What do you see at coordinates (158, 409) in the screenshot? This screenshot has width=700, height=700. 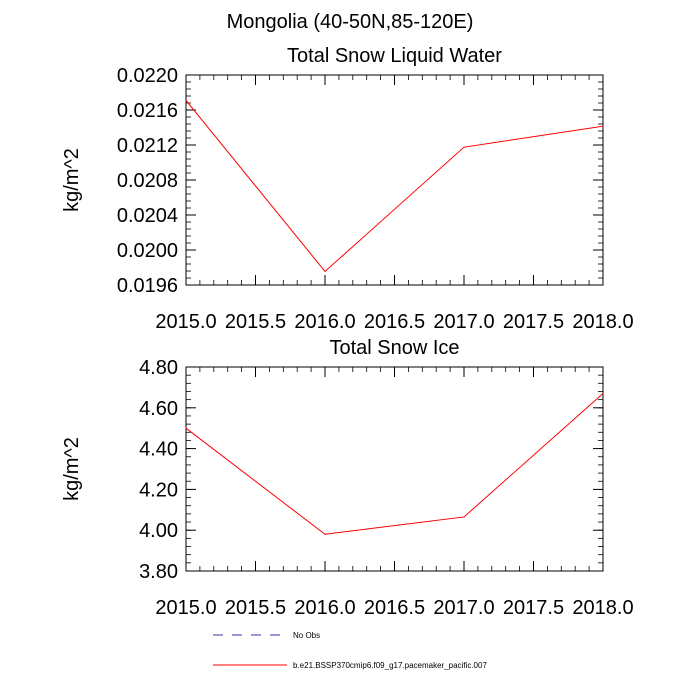 I see `y-tick-label: 4.60` at bounding box center [158, 409].